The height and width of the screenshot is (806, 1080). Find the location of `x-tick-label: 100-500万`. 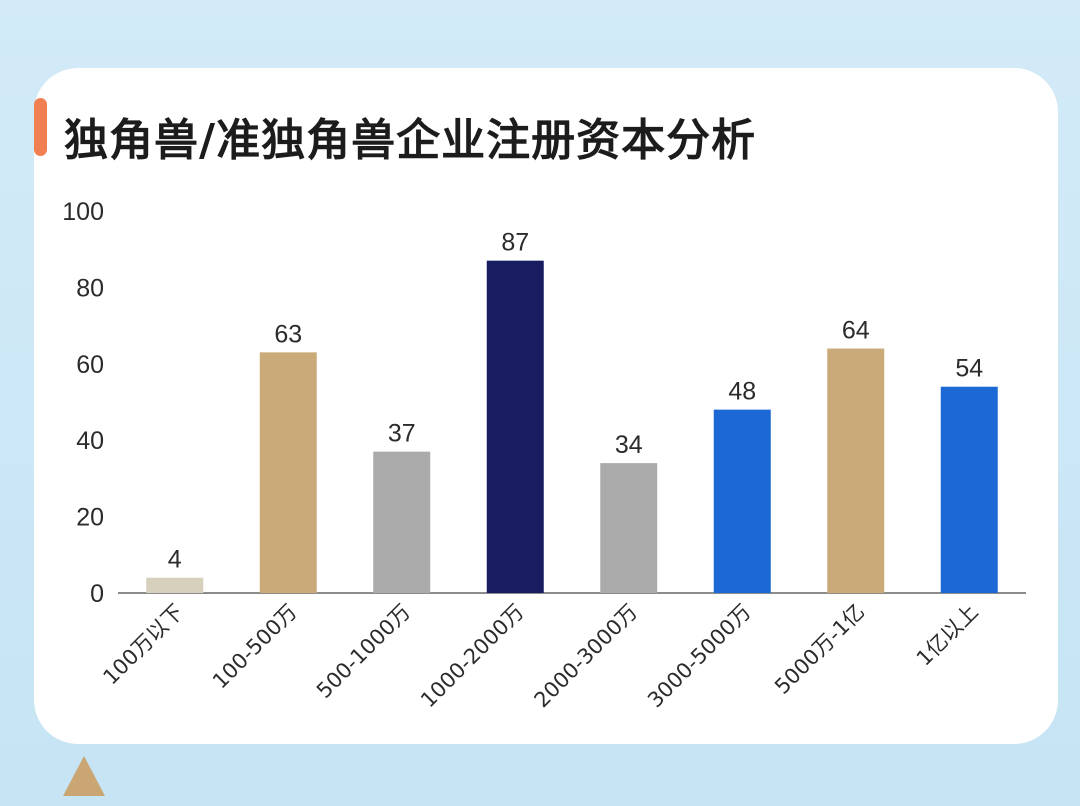

x-tick-label: 100-500万 is located at coordinates (255, 647).